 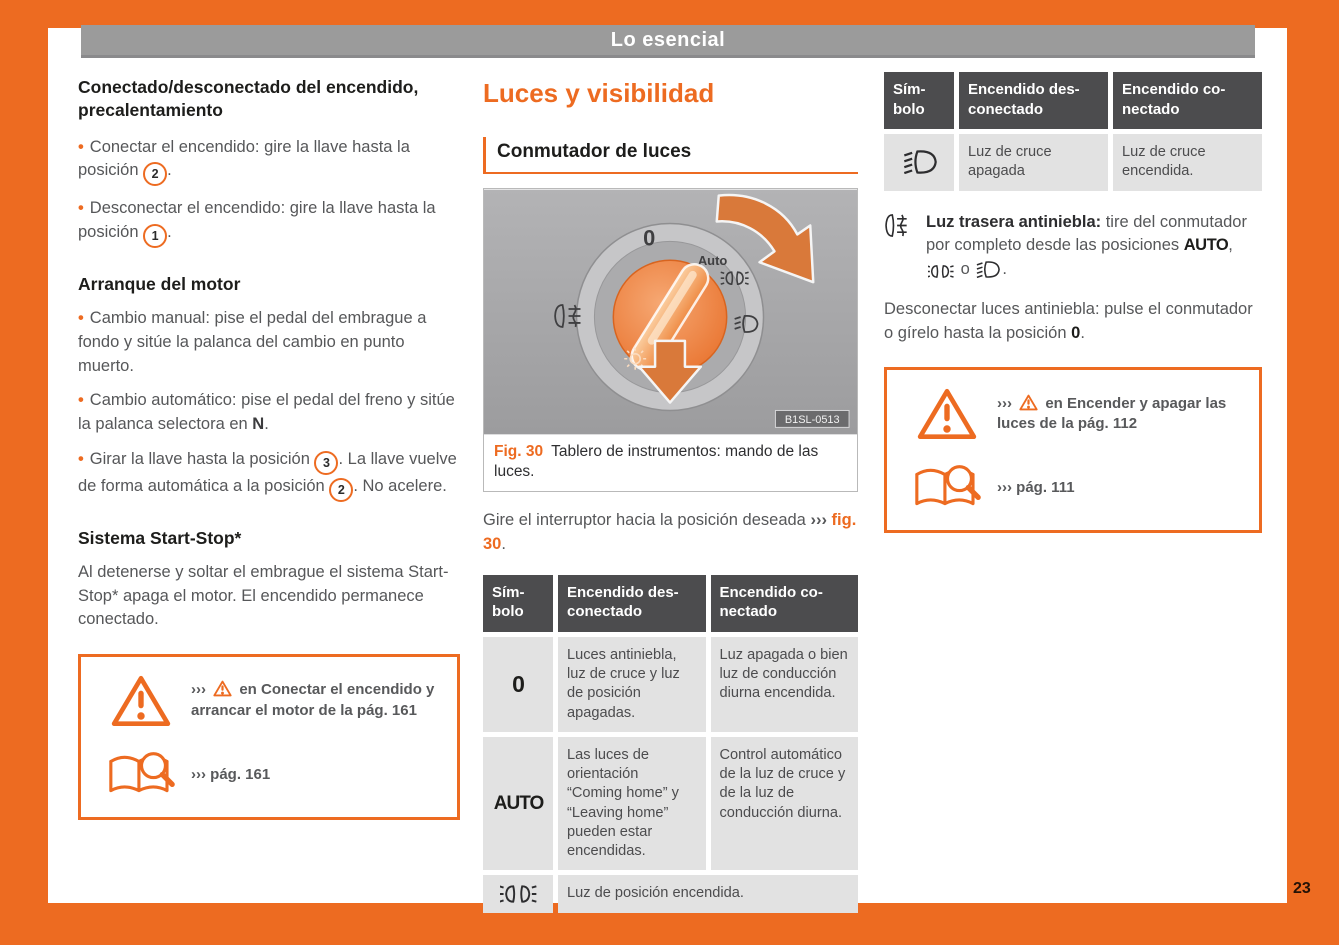 I want to click on book-magnifier-icon, so click(x=141, y=775).